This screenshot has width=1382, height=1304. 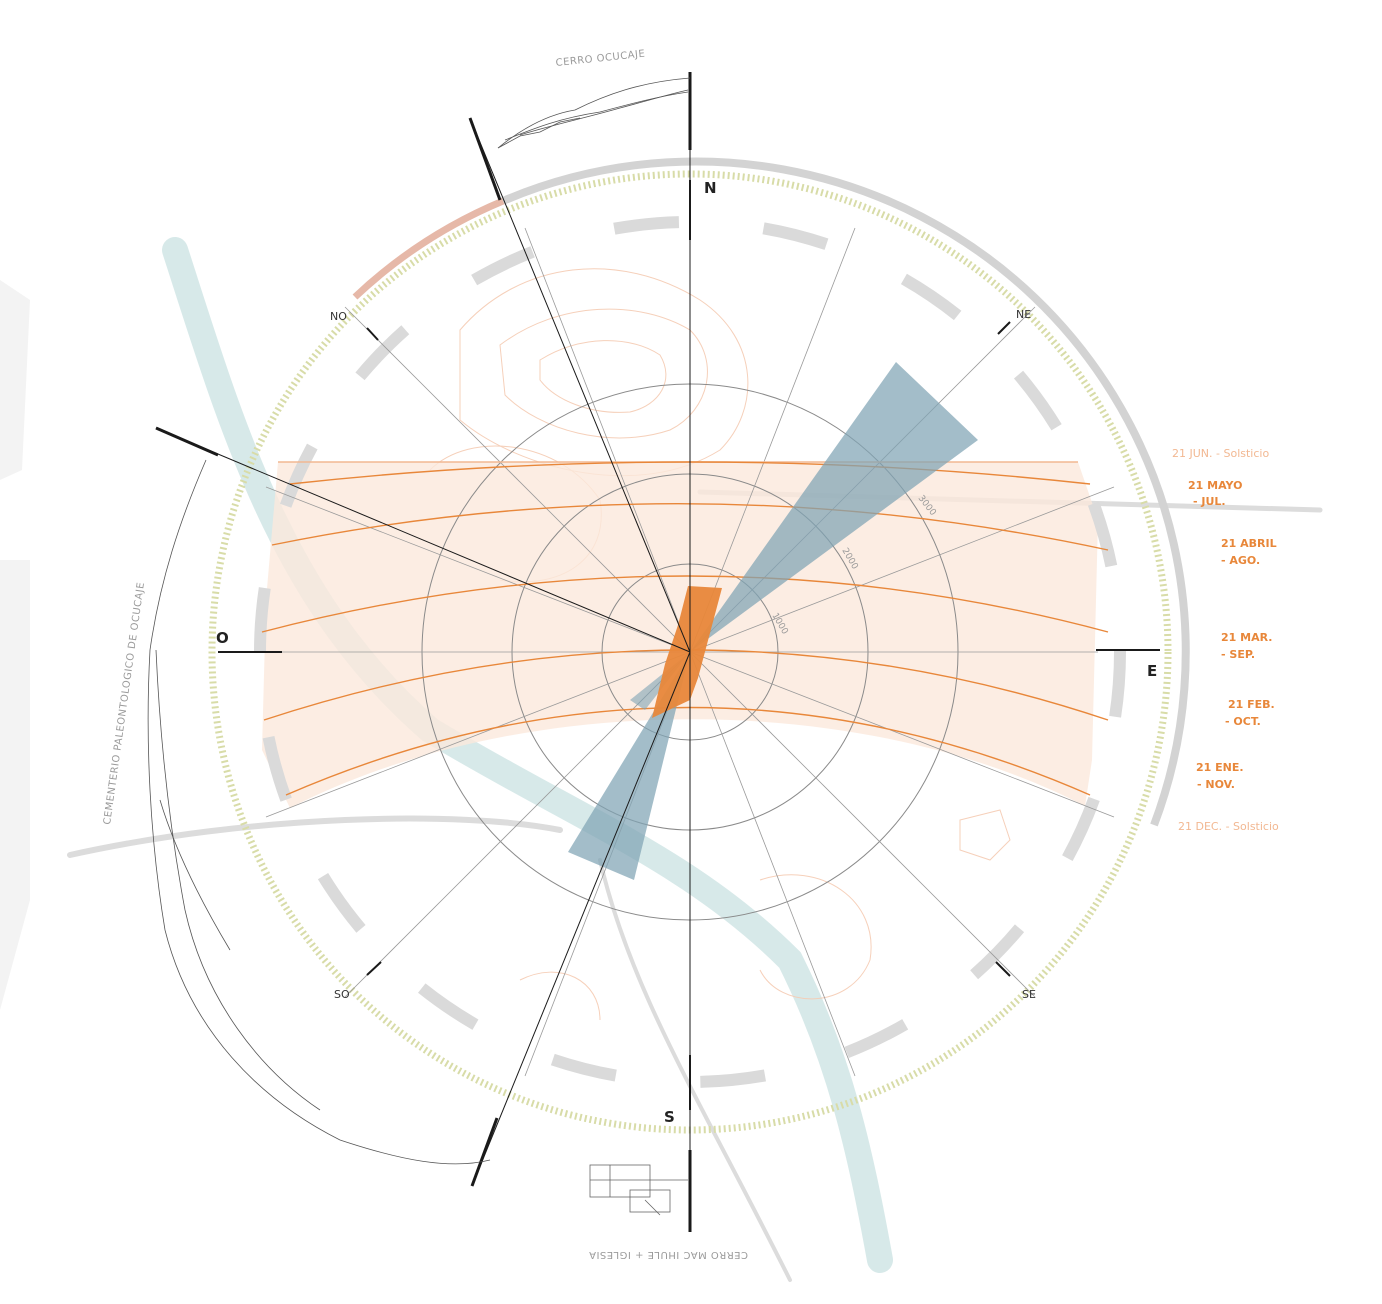 I want to click on label-mar-b: - SEP., so click(x=1238, y=654).